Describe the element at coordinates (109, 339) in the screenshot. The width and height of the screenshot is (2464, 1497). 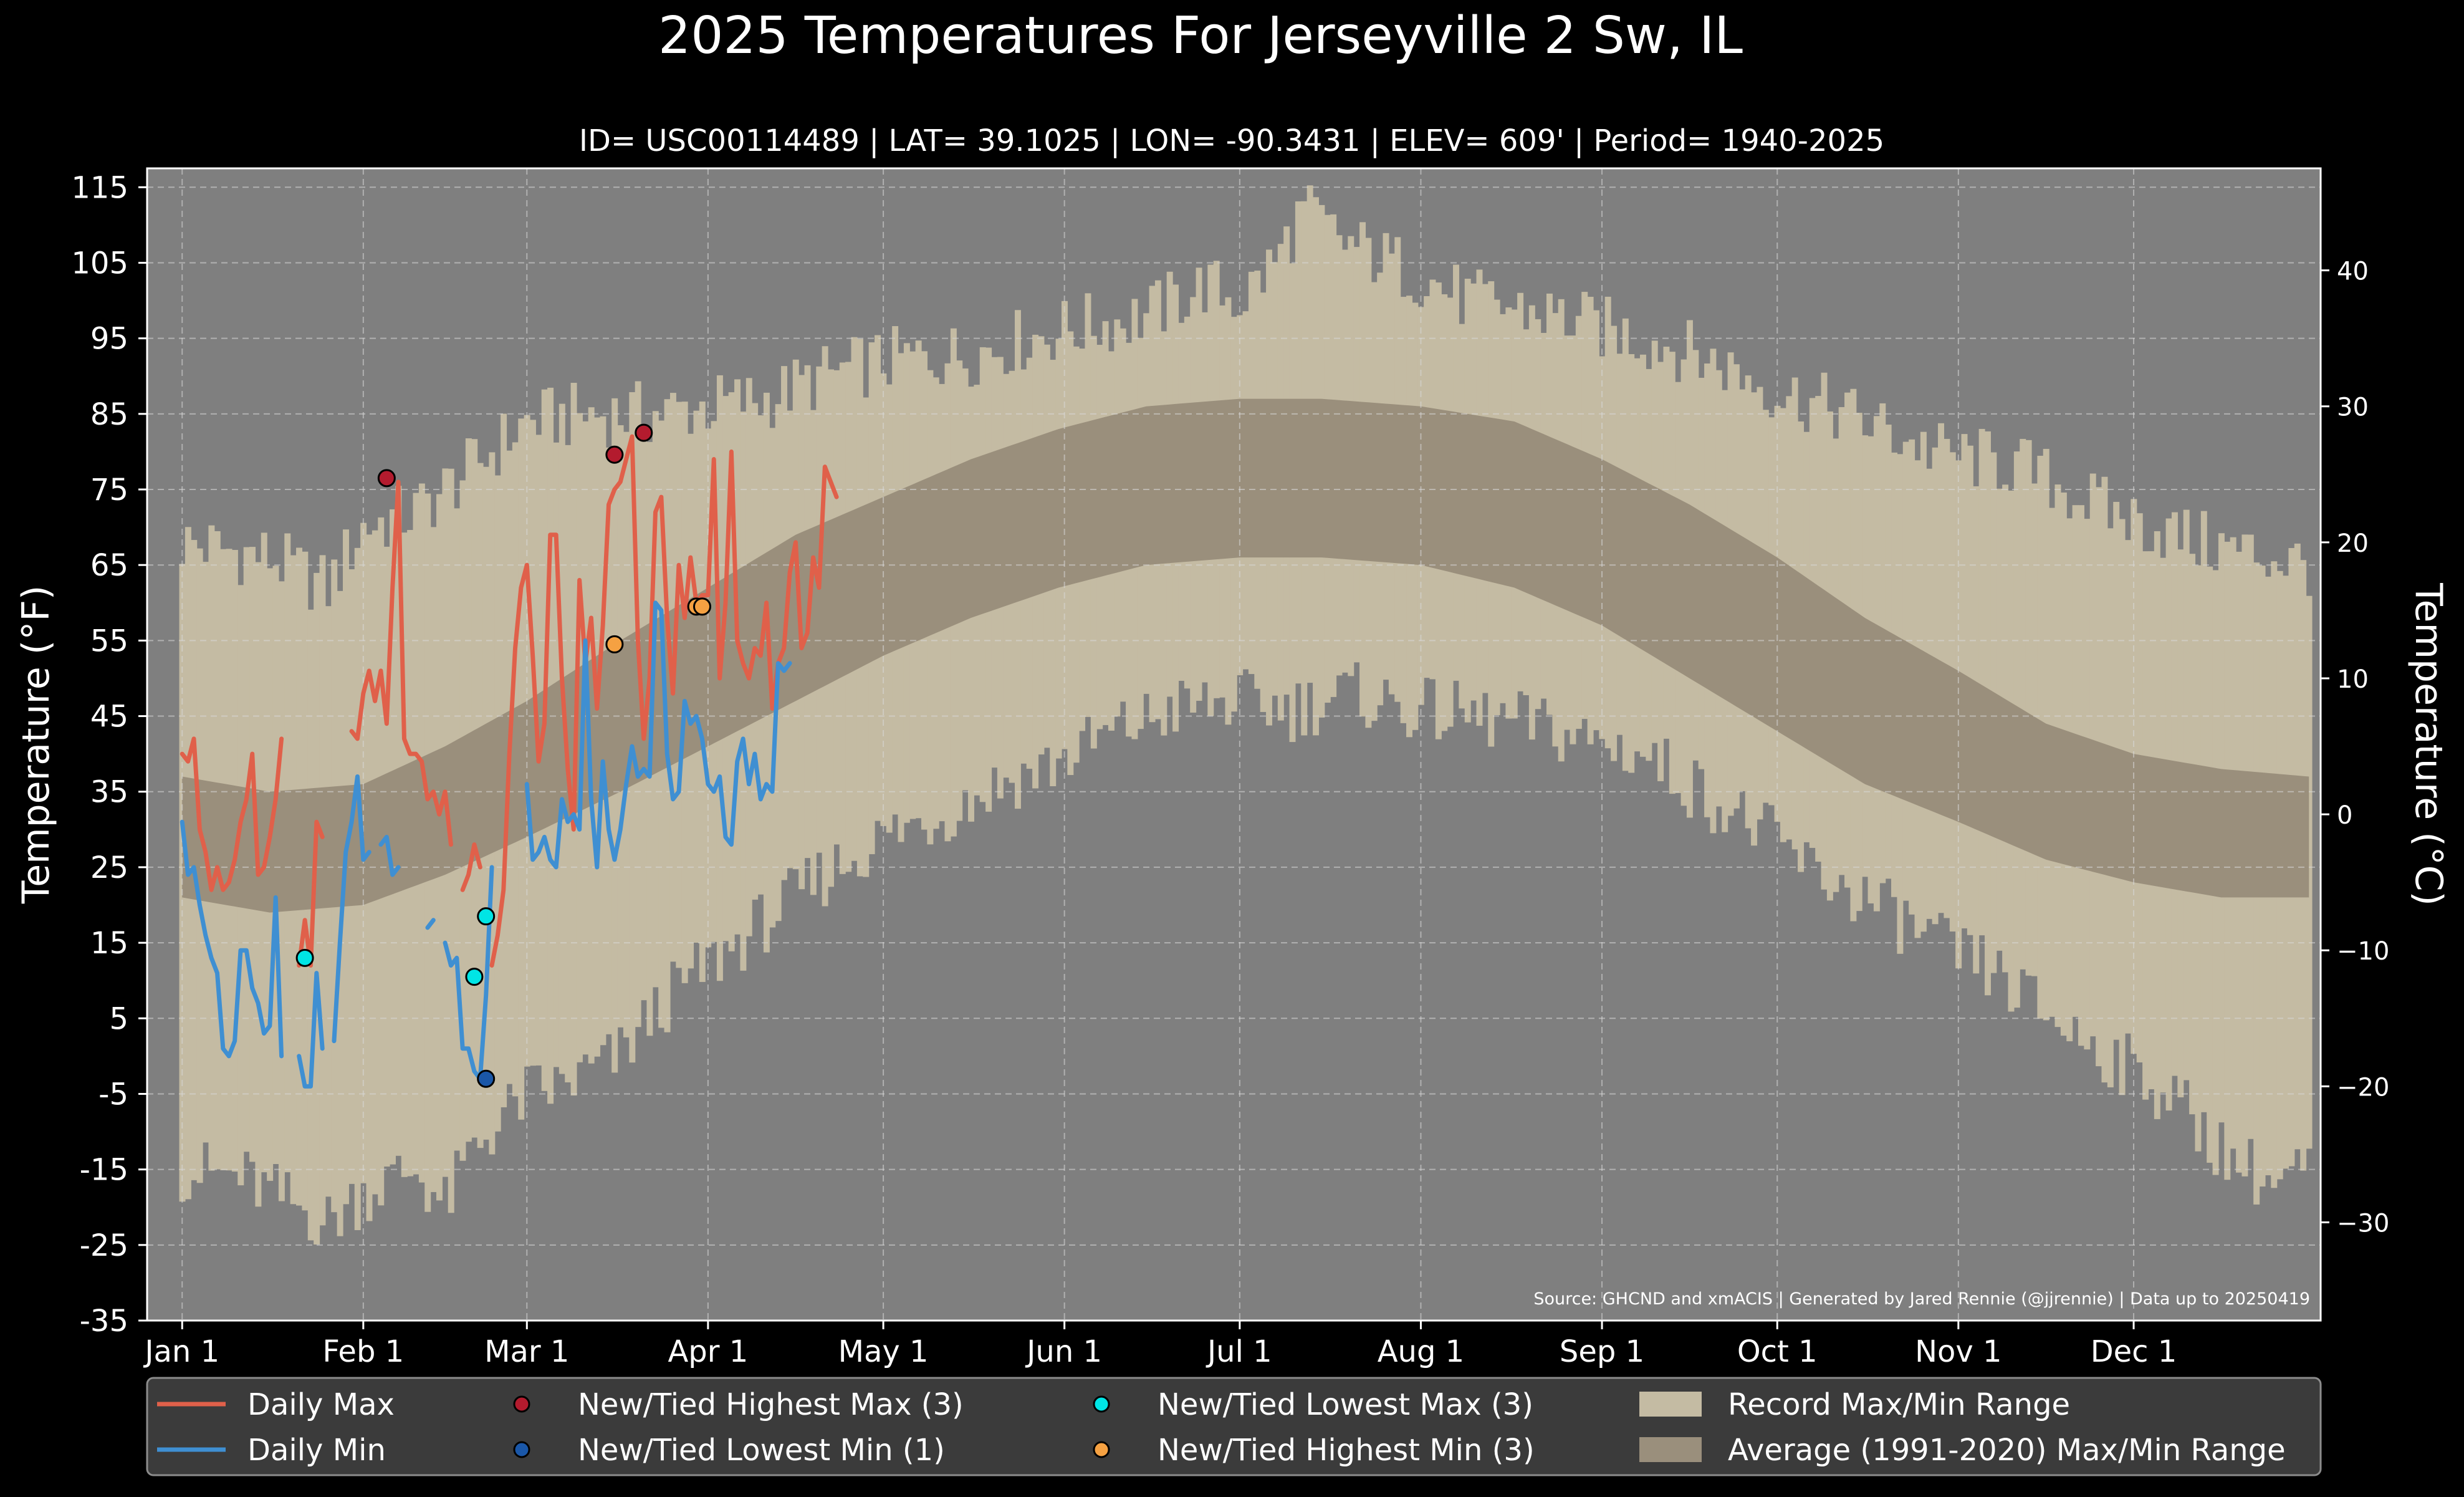
I see `y-tick-label: 95` at that location.